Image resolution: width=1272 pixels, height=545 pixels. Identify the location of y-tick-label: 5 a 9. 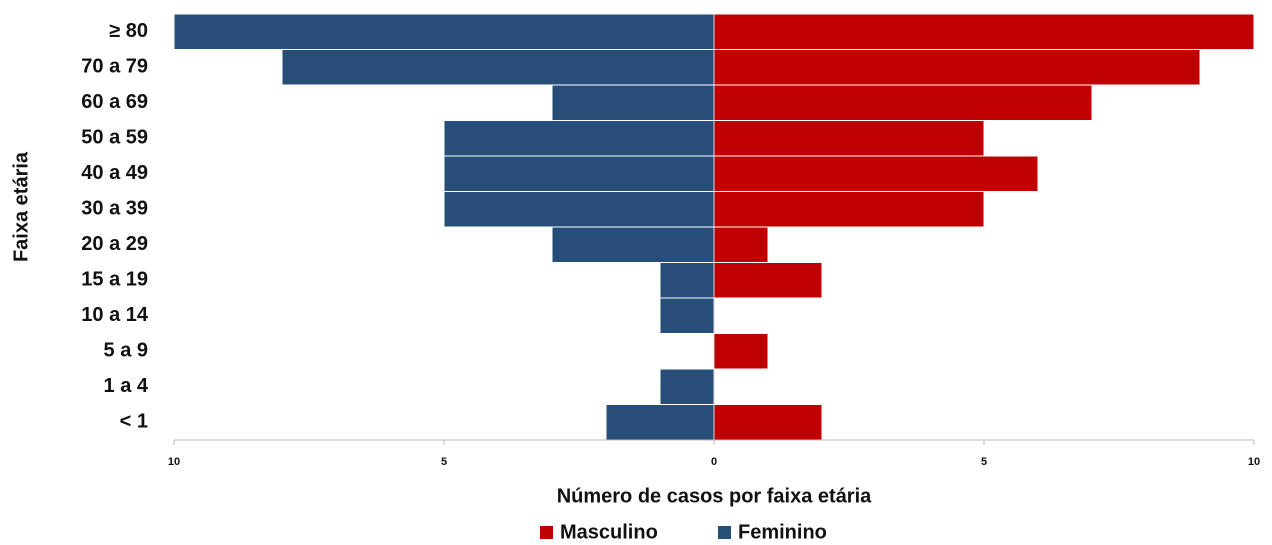
(126, 351).